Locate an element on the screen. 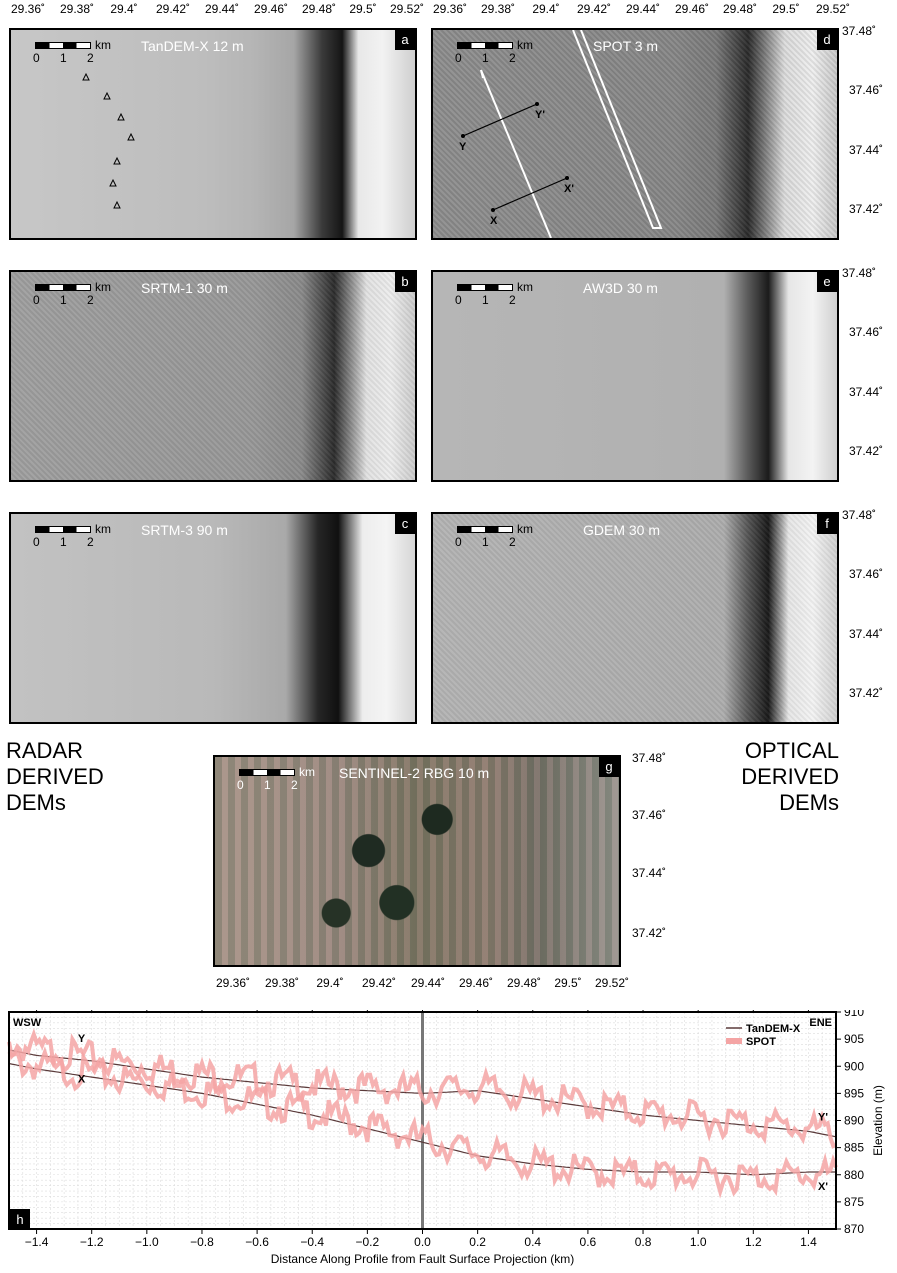 This screenshot has width=897, height=1273. x-tick-label: 1.0 is located at coordinates (698, 1242).